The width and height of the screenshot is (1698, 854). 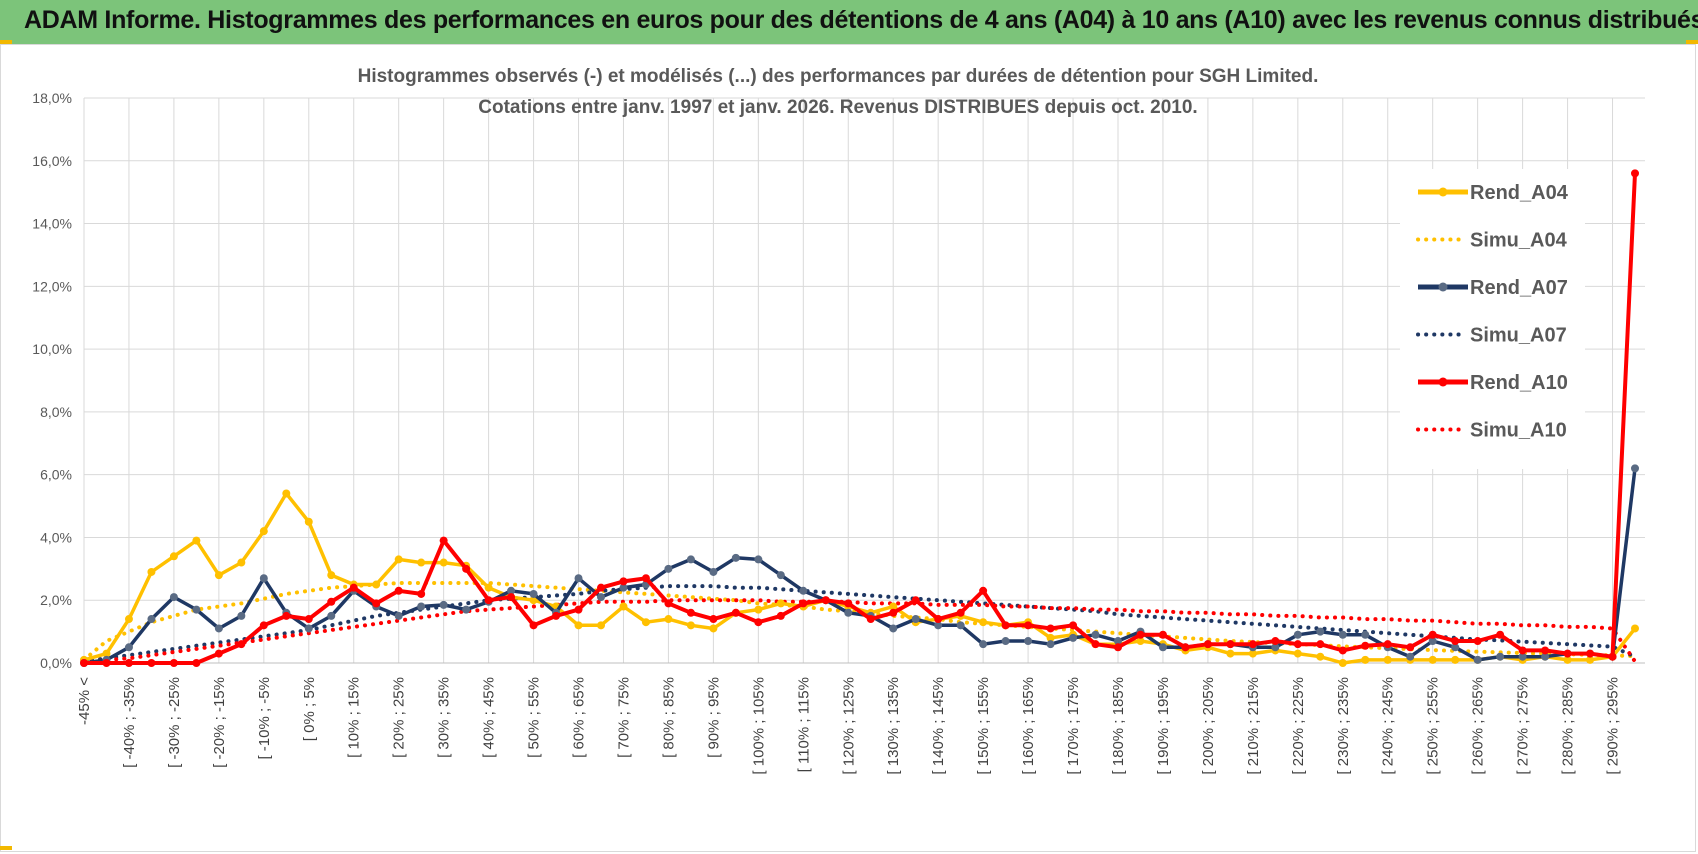 I want to click on legend-label: Simu_A07, so click(x=1518, y=336).